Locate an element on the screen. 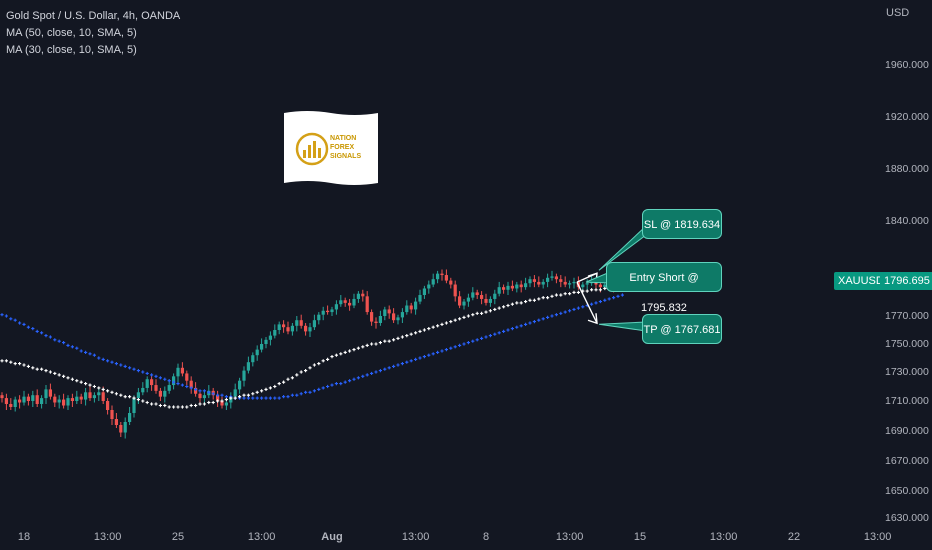 The height and width of the screenshot is (550, 932). legend-title: Gold Spot / U.S. Dollar, 4h, OANDA is located at coordinates (93, 16).